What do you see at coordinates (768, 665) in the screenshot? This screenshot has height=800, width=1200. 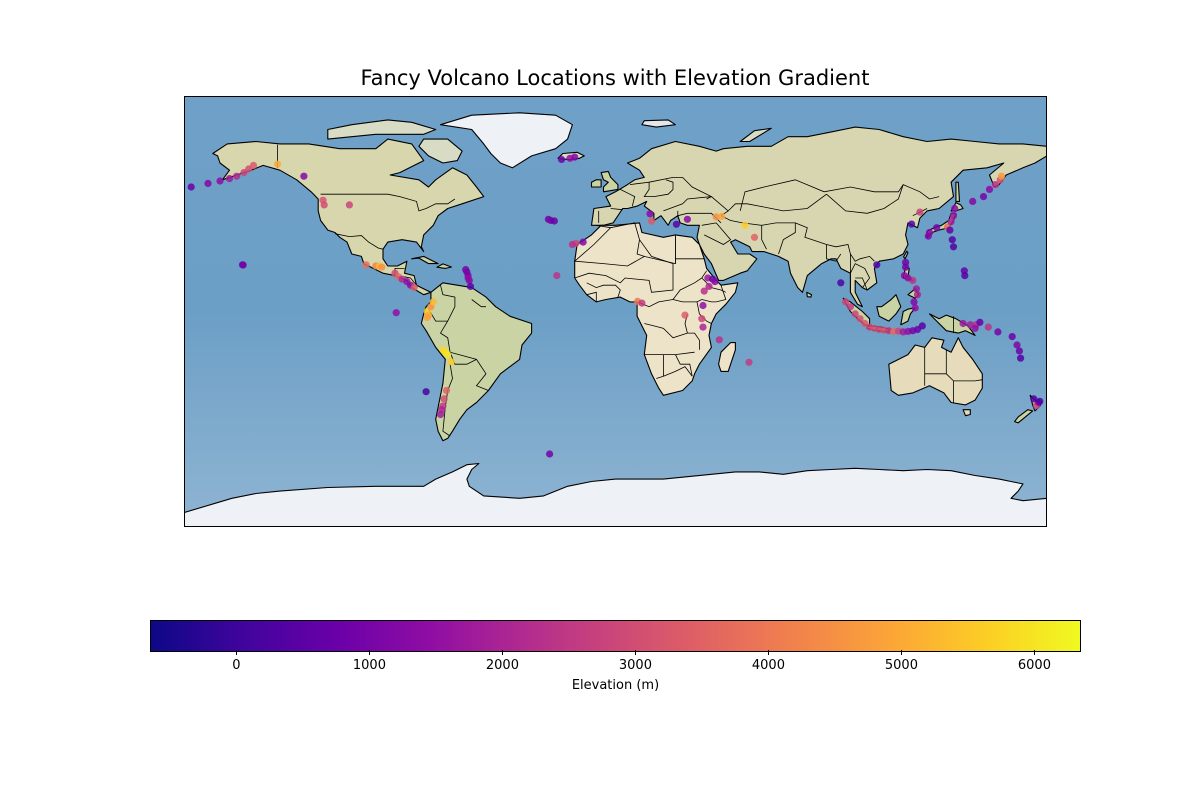 I see `colorbar-tick-label: 4000` at bounding box center [768, 665].